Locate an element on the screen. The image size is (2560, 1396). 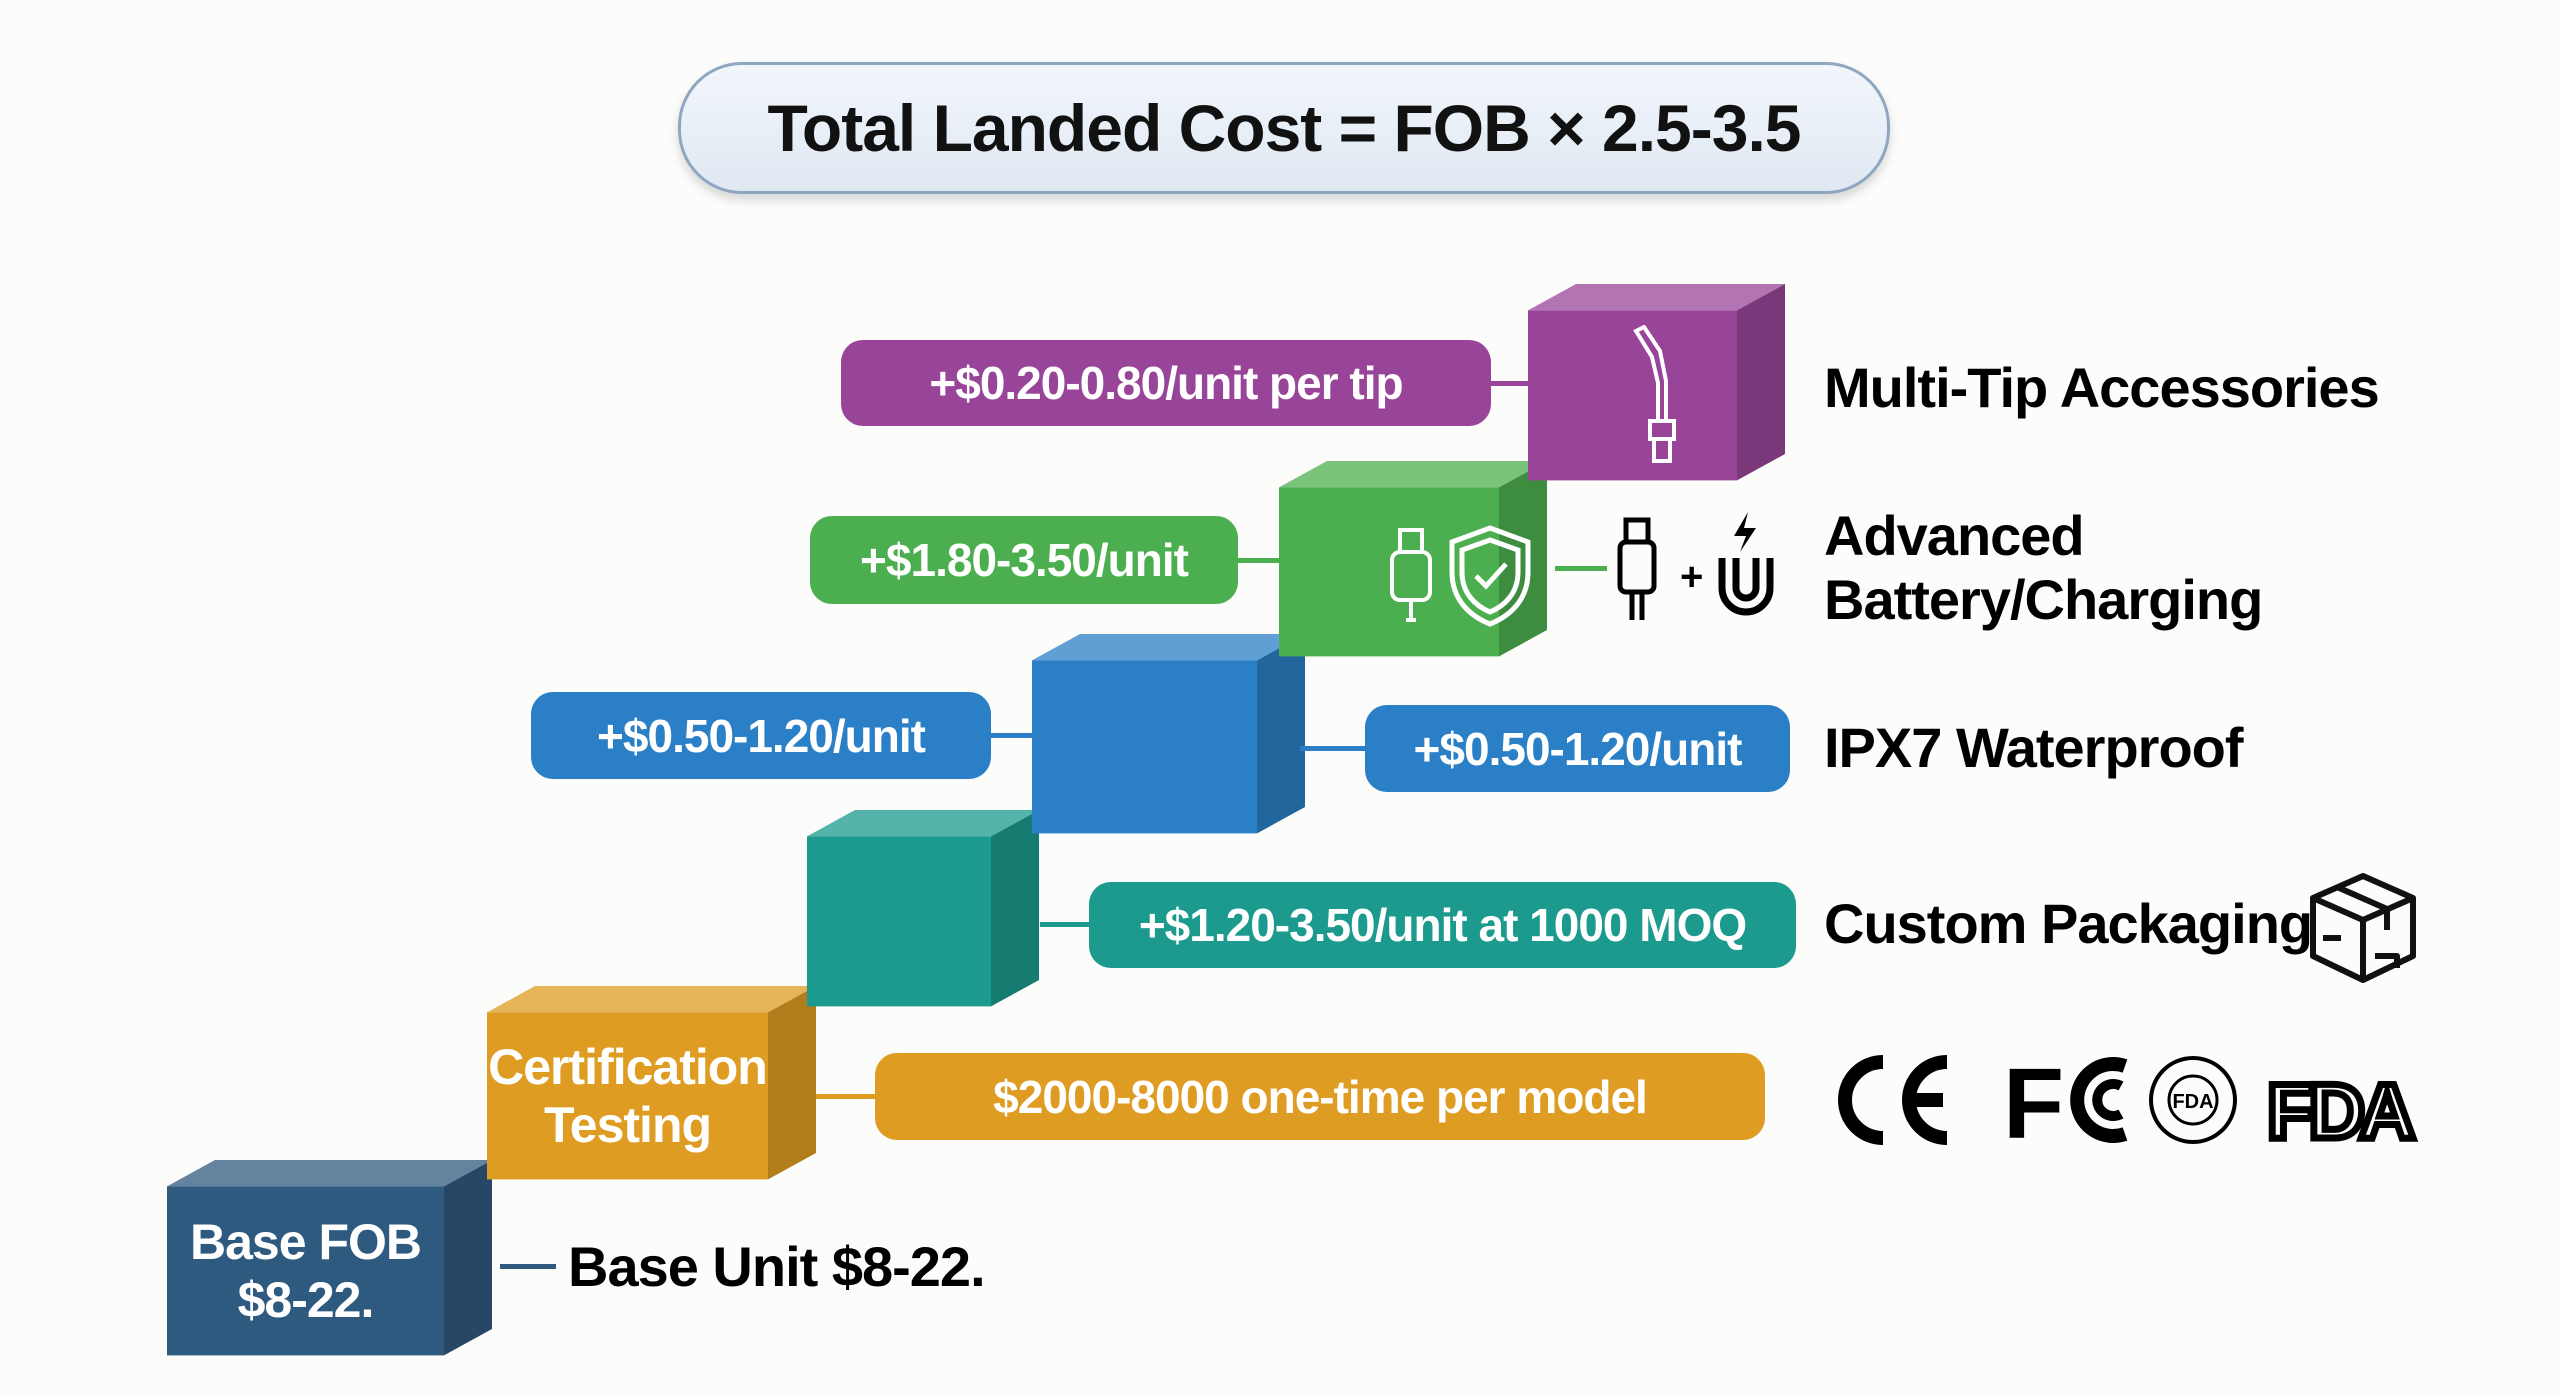
certification-cube is located at coordinates (651, 1082).